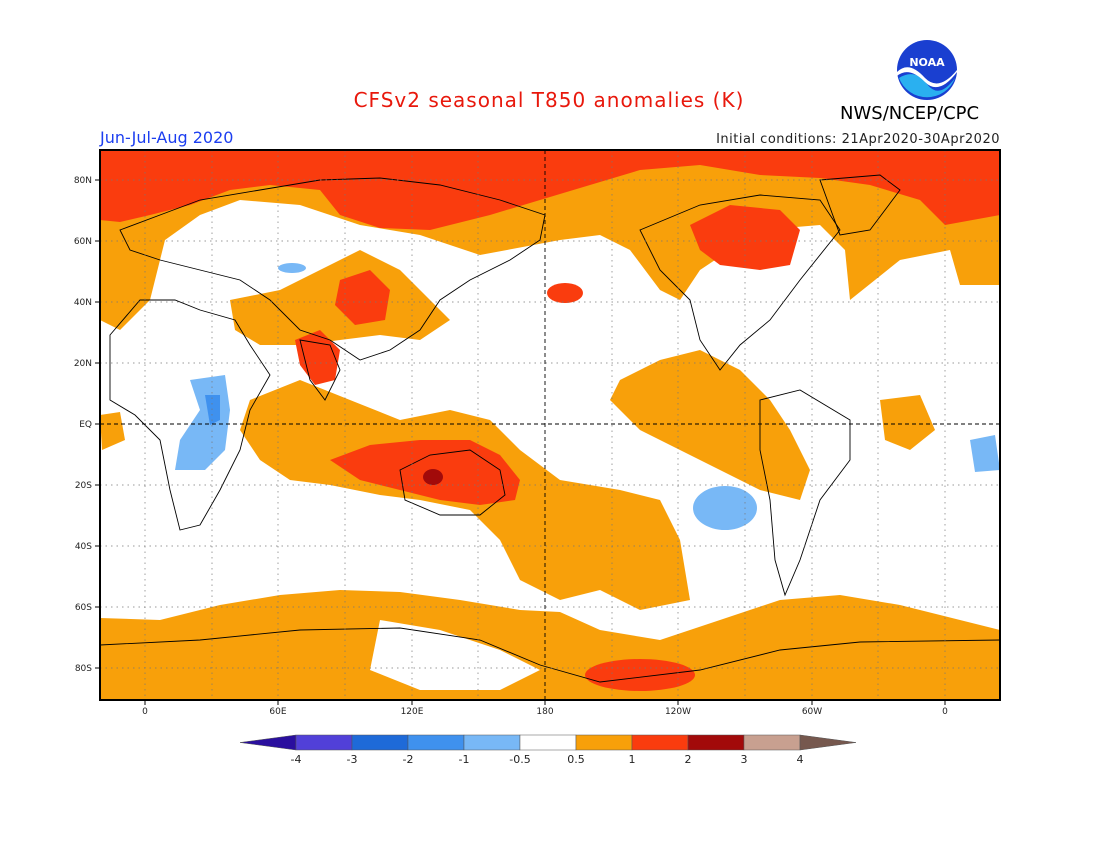  What do you see at coordinates (550, 655) in the screenshot?
I see `coastline-antarctica` at bounding box center [550, 655].